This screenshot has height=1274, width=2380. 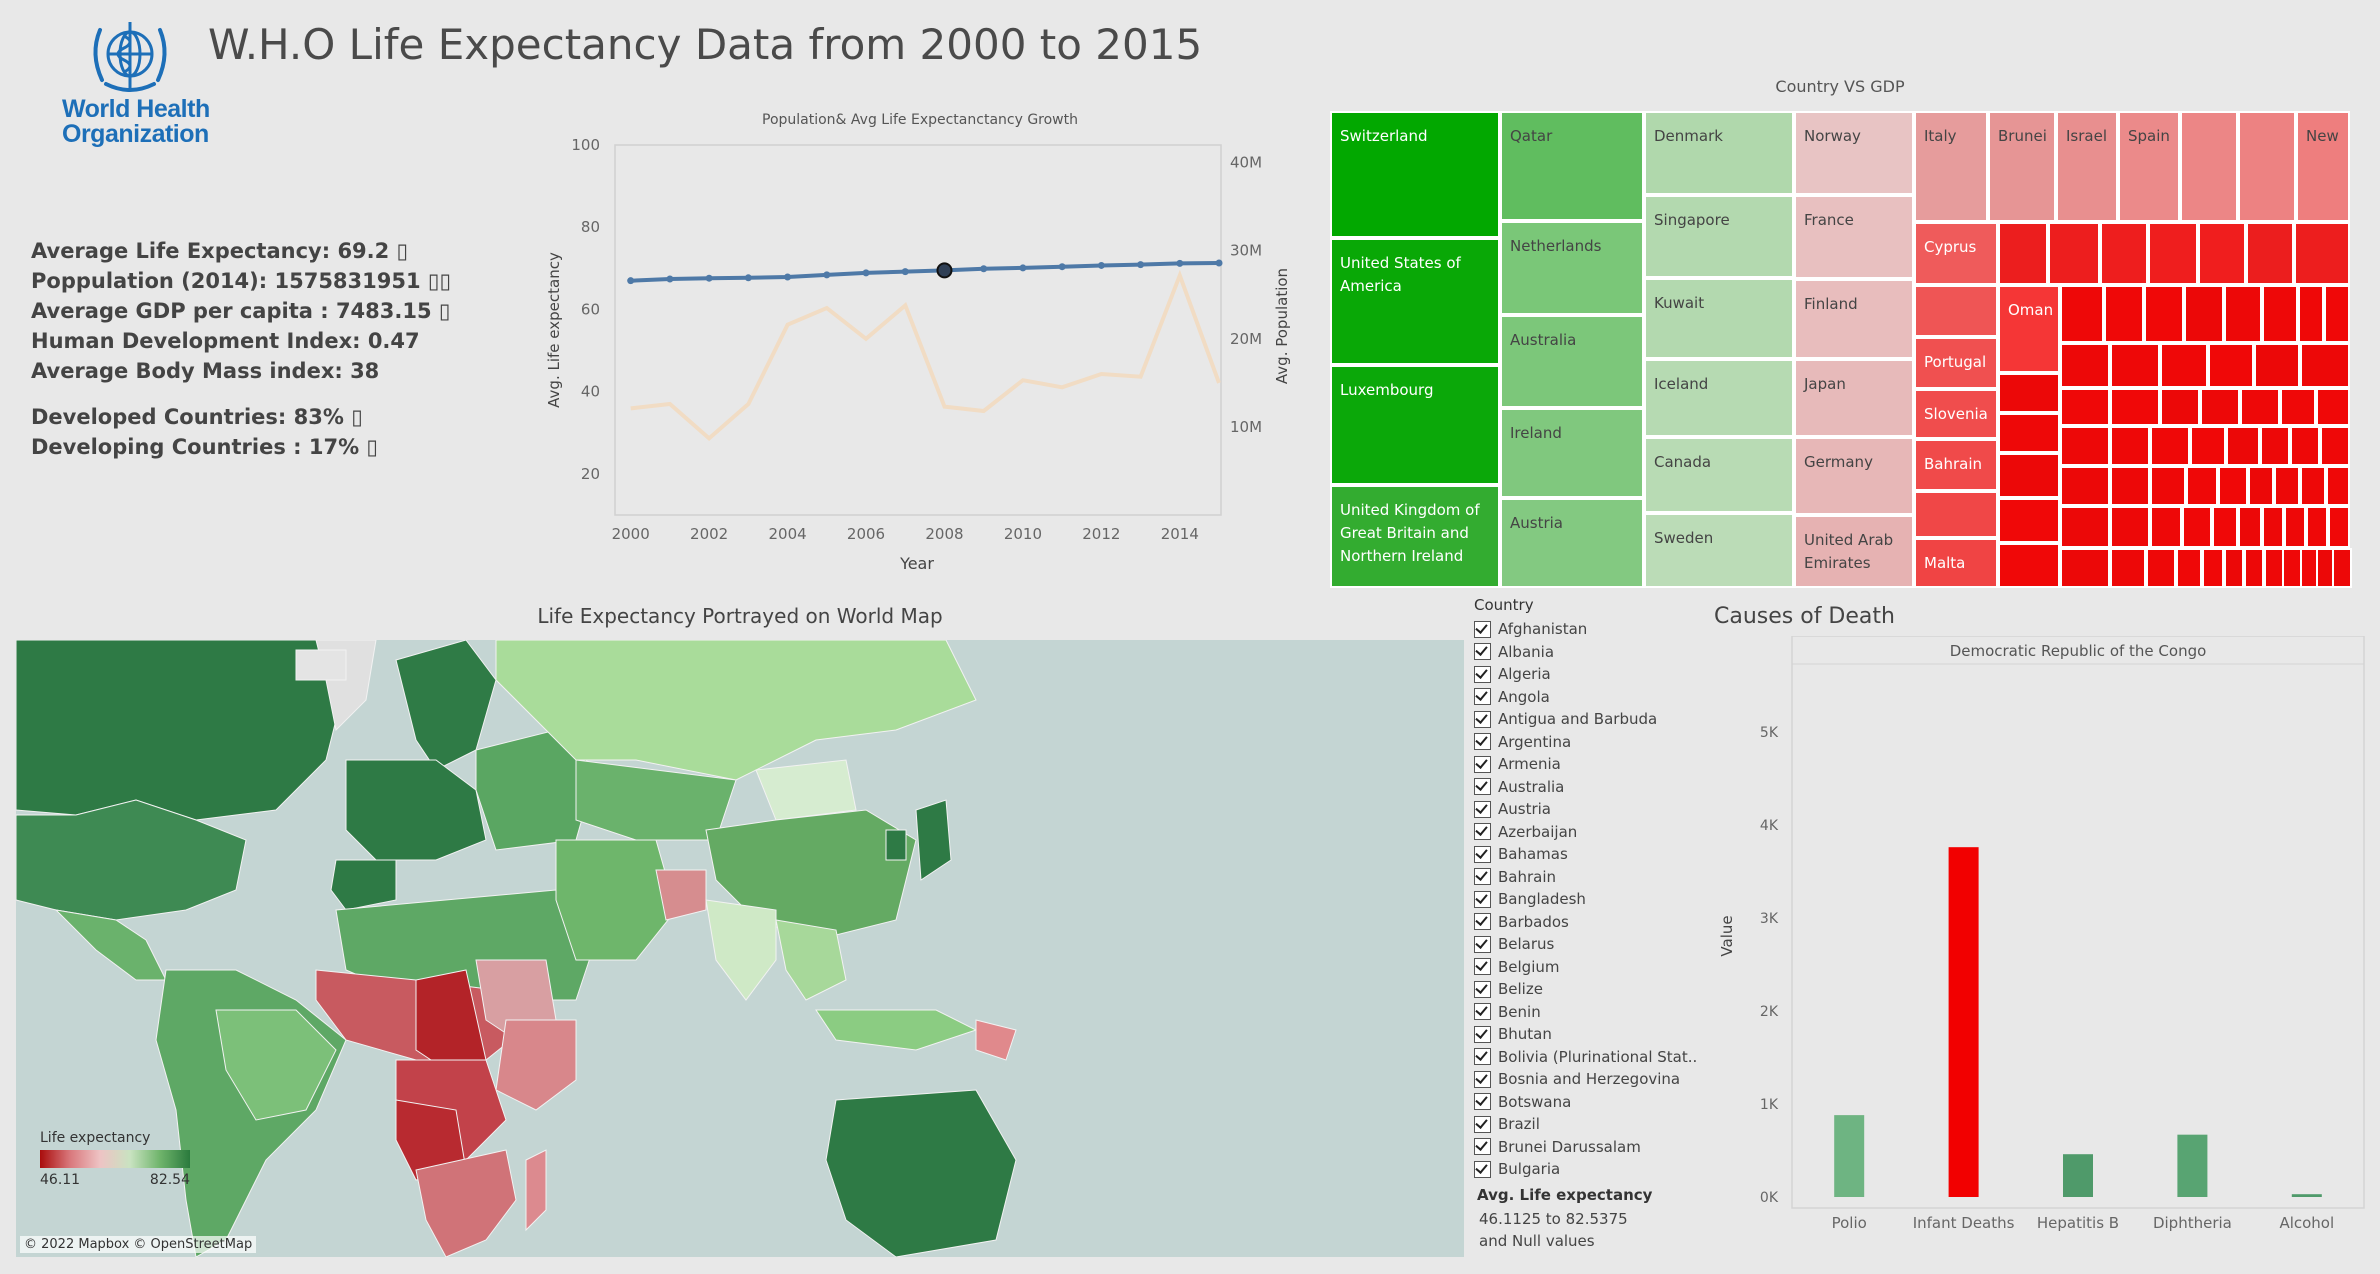 What do you see at coordinates (2022, 166) in the screenshot?
I see `treemap-cell-brunei: Brunei` at bounding box center [2022, 166].